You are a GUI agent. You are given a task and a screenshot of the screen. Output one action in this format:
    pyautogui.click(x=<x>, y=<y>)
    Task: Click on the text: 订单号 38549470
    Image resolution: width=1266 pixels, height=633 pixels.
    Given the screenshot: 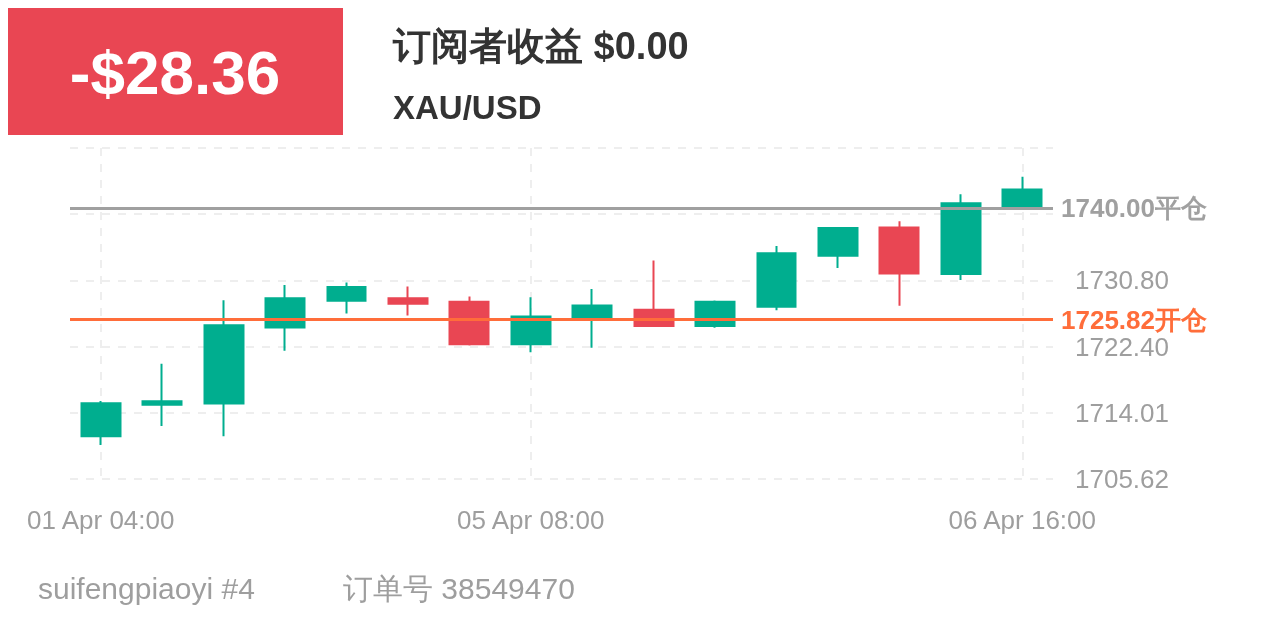 What is the action you would take?
    pyautogui.click(x=459, y=588)
    